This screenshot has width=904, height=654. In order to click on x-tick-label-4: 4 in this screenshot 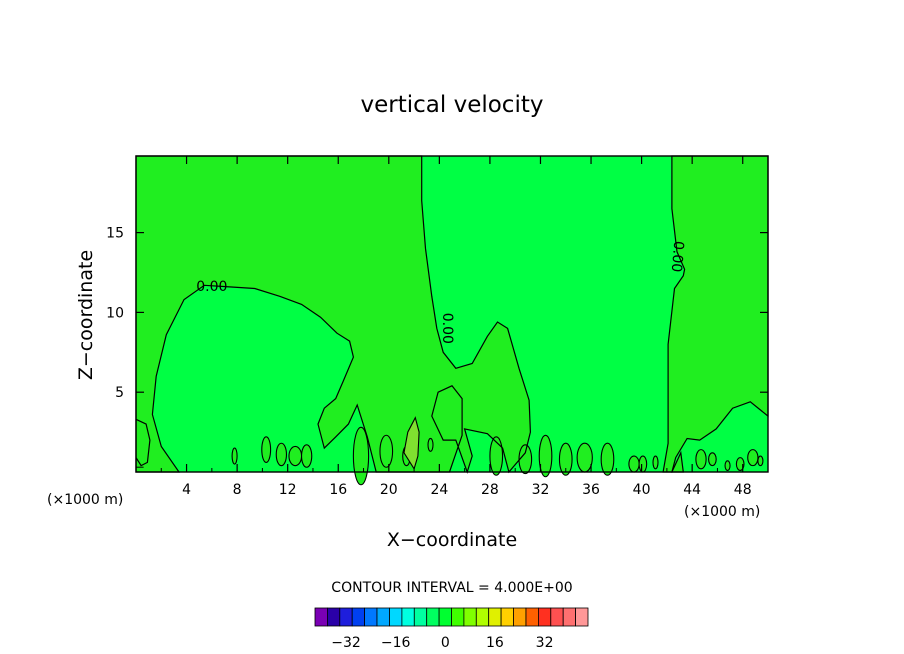, I will do `click(186, 490)`.